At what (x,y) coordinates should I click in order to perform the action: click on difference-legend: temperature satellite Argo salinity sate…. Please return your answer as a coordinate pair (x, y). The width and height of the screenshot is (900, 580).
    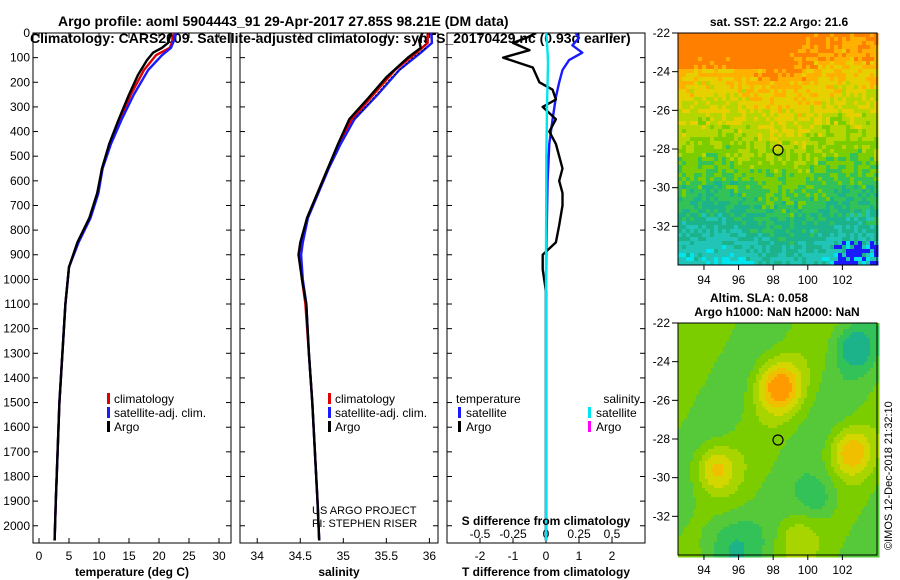
    Looking at the image, I should click on (548, 413).